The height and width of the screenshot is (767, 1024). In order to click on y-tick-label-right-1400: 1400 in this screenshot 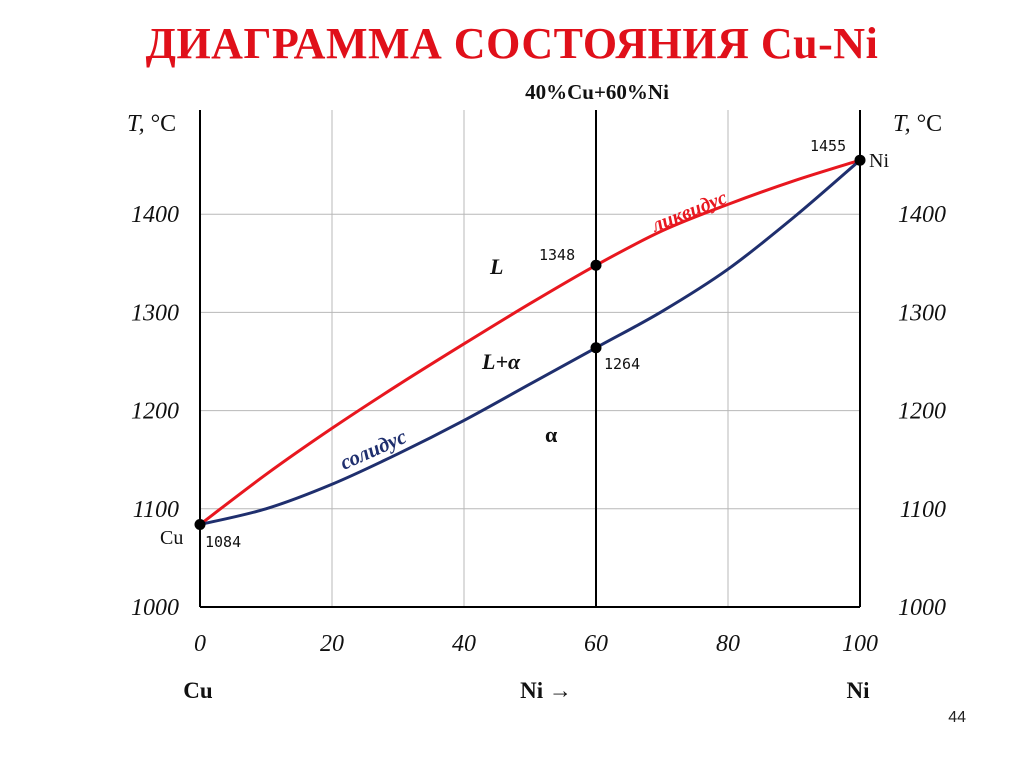, I will do `click(922, 215)`.